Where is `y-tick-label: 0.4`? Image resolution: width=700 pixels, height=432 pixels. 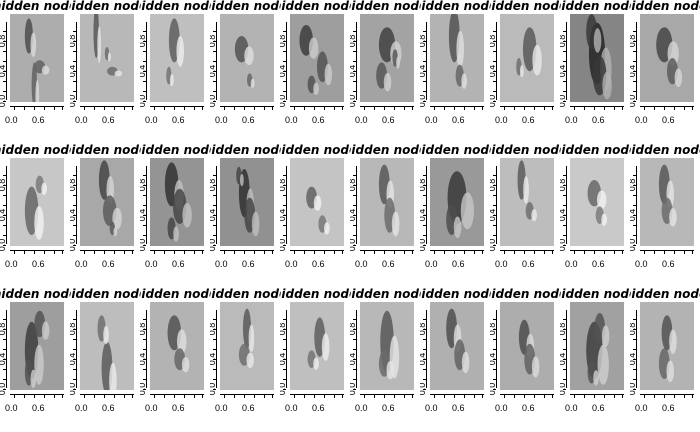
y-tick-label: 0.4 is located at coordinates (143, 359).